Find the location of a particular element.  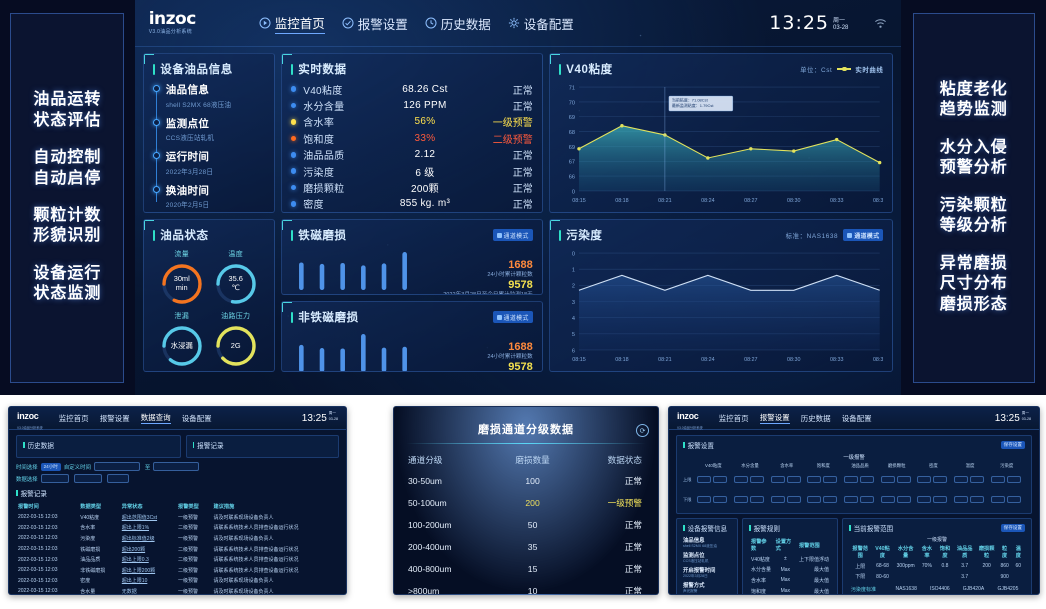

svg-text: 08:33 is located at coordinates (836, 360).